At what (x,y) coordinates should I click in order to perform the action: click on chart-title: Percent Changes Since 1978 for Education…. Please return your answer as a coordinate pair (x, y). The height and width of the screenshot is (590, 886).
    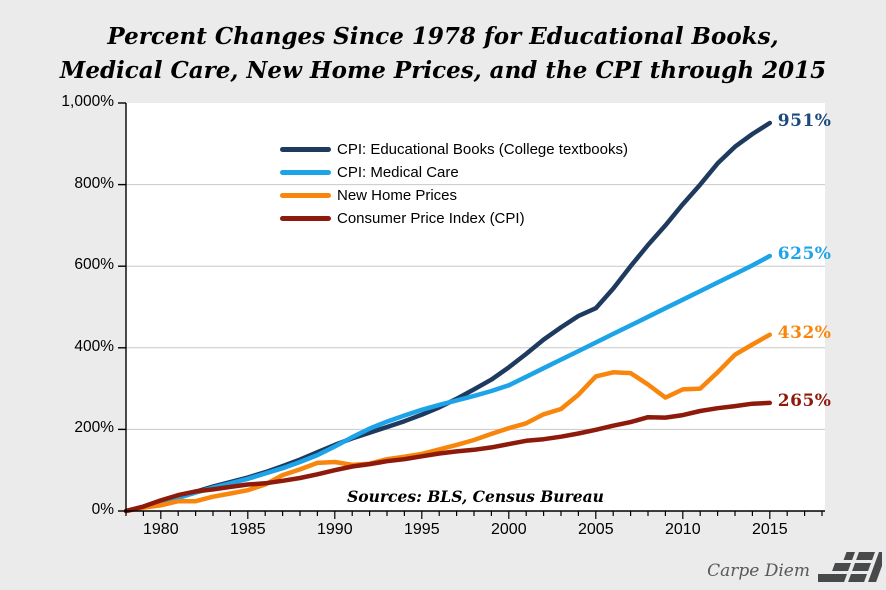
    Looking at the image, I should click on (443, 54).